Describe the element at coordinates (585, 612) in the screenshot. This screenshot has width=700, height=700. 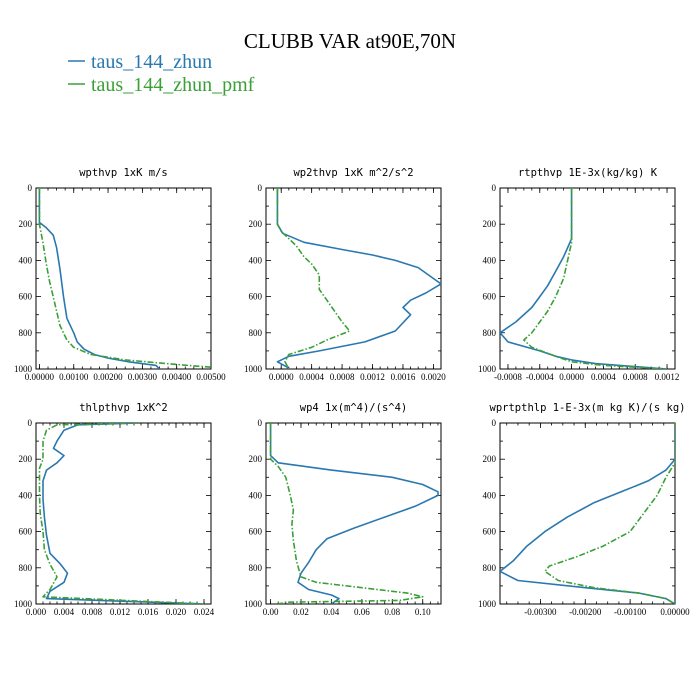
I see `x-tick-label: -0.00200` at that location.